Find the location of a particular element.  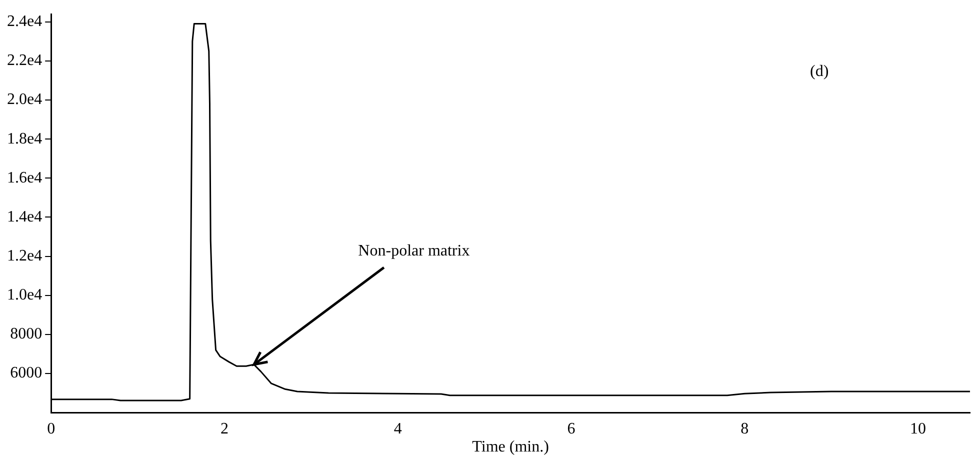

y-tick-label: 1.0e4 is located at coordinates (24, 295).